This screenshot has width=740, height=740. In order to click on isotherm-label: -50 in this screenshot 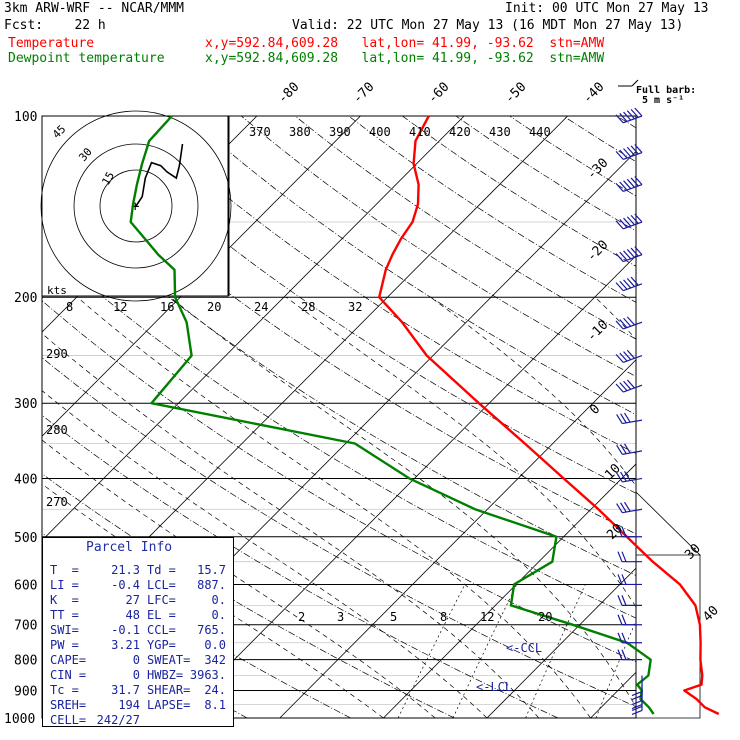, I will do `click(515, 93)`.